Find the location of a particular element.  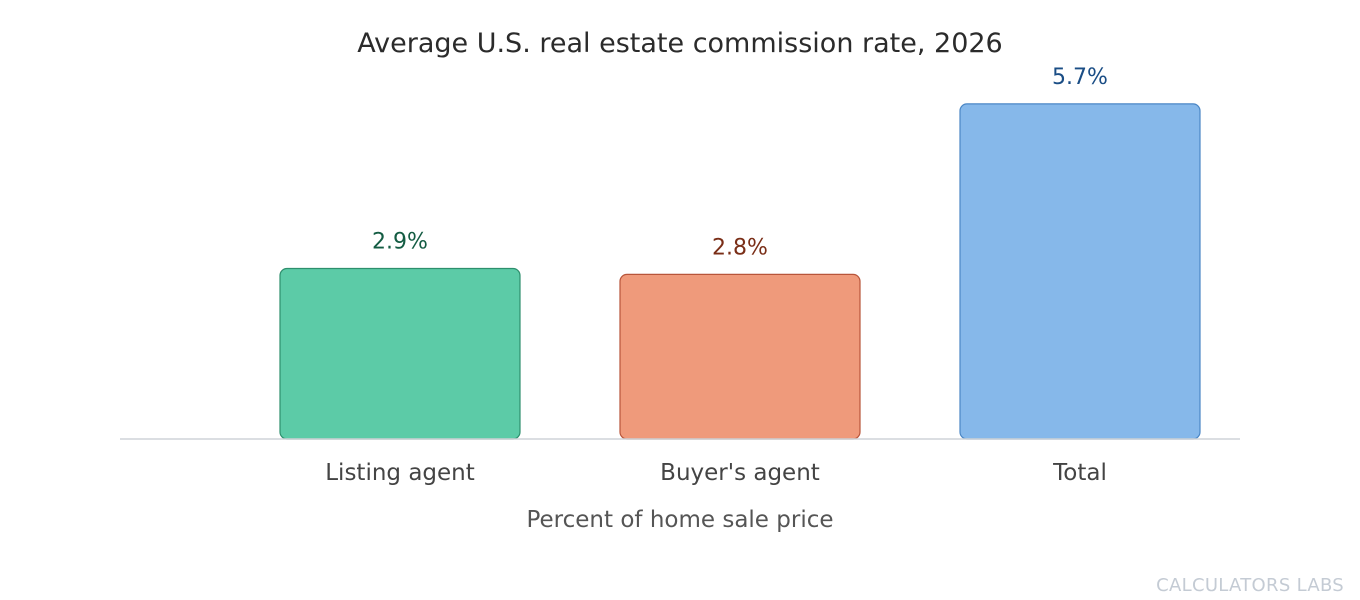

bar-total is located at coordinates (1080, 271).